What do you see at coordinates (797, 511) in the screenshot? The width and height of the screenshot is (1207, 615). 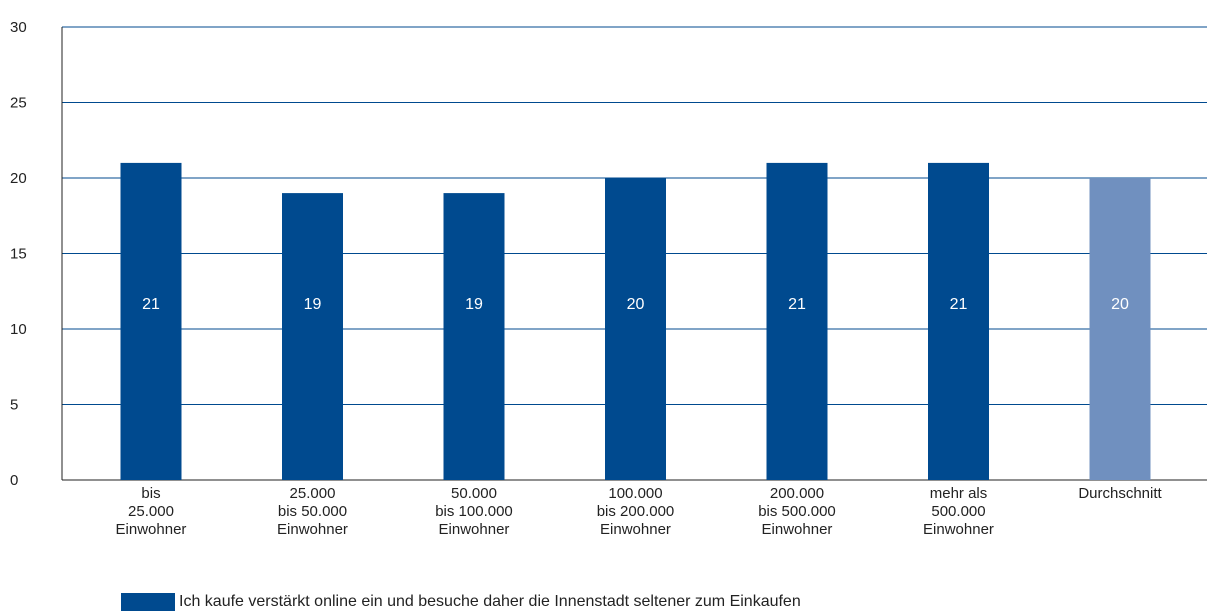 I see `x-category-label: 200.000 bis 500.000 Einwohner` at bounding box center [797, 511].